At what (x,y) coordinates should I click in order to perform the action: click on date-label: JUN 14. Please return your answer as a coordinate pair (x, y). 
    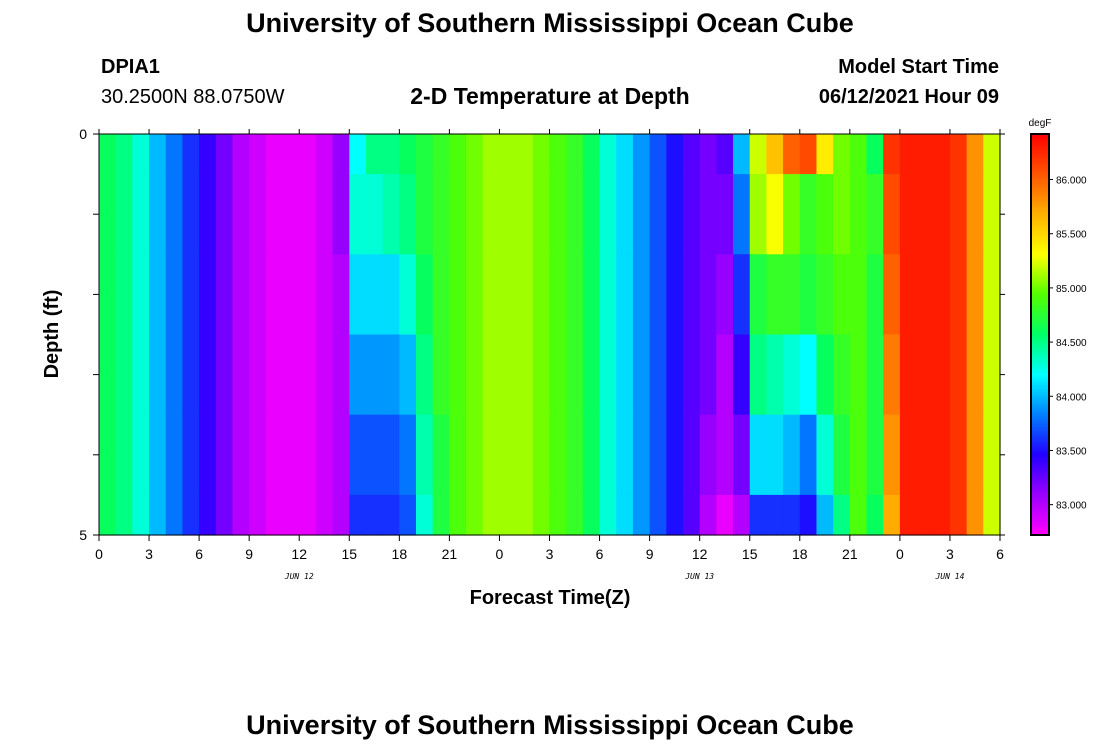
    Looking at the image, I should click on (949, 576).